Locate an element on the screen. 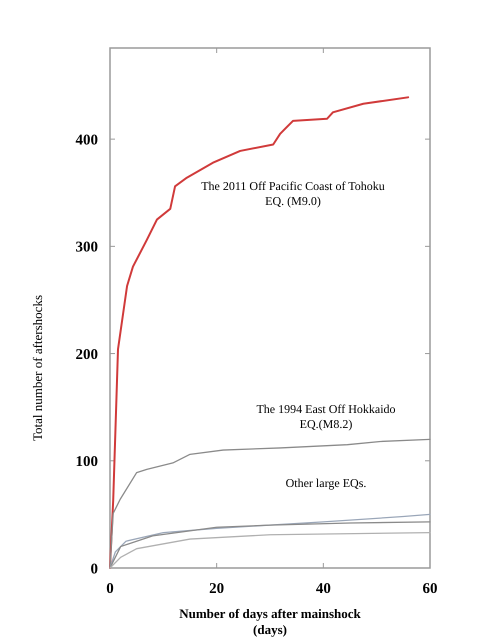  y-tick-label: 200 is located at coordinates (87, 354).